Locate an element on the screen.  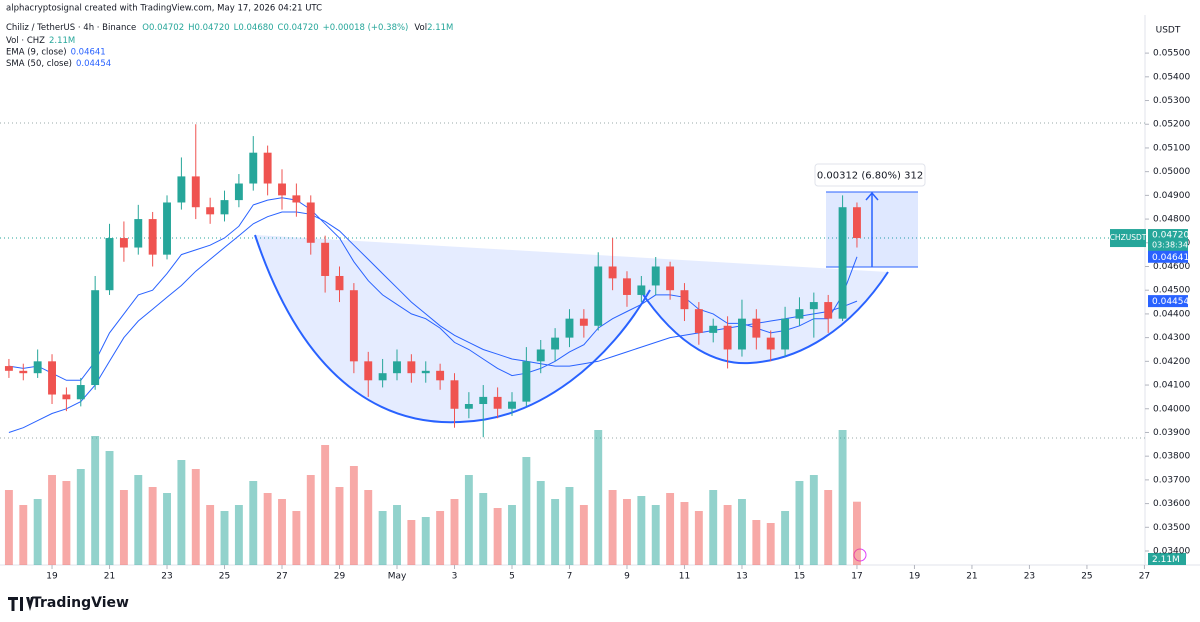
symbol: Chiliz / TetherUS · 4h · Binance is located at coordinates (71, 28).